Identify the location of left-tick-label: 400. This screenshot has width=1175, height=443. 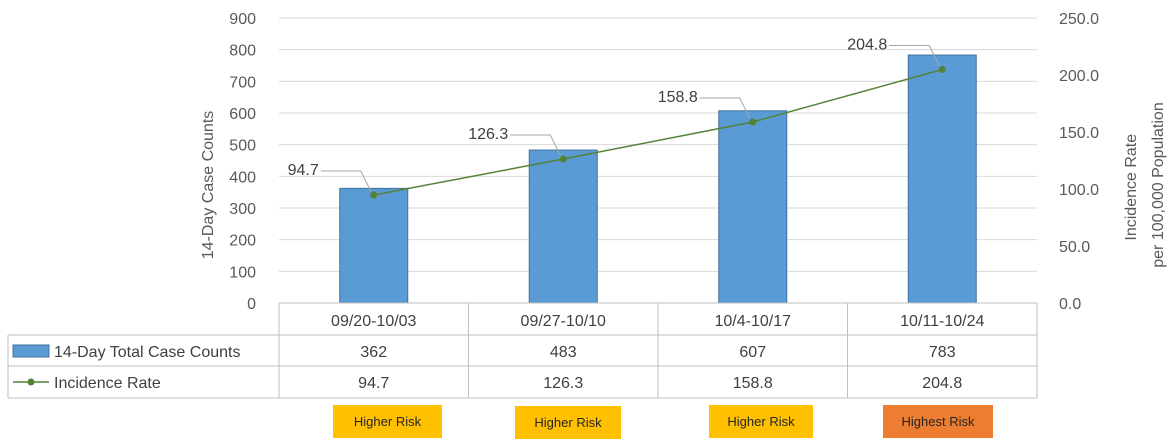
(242, 177).